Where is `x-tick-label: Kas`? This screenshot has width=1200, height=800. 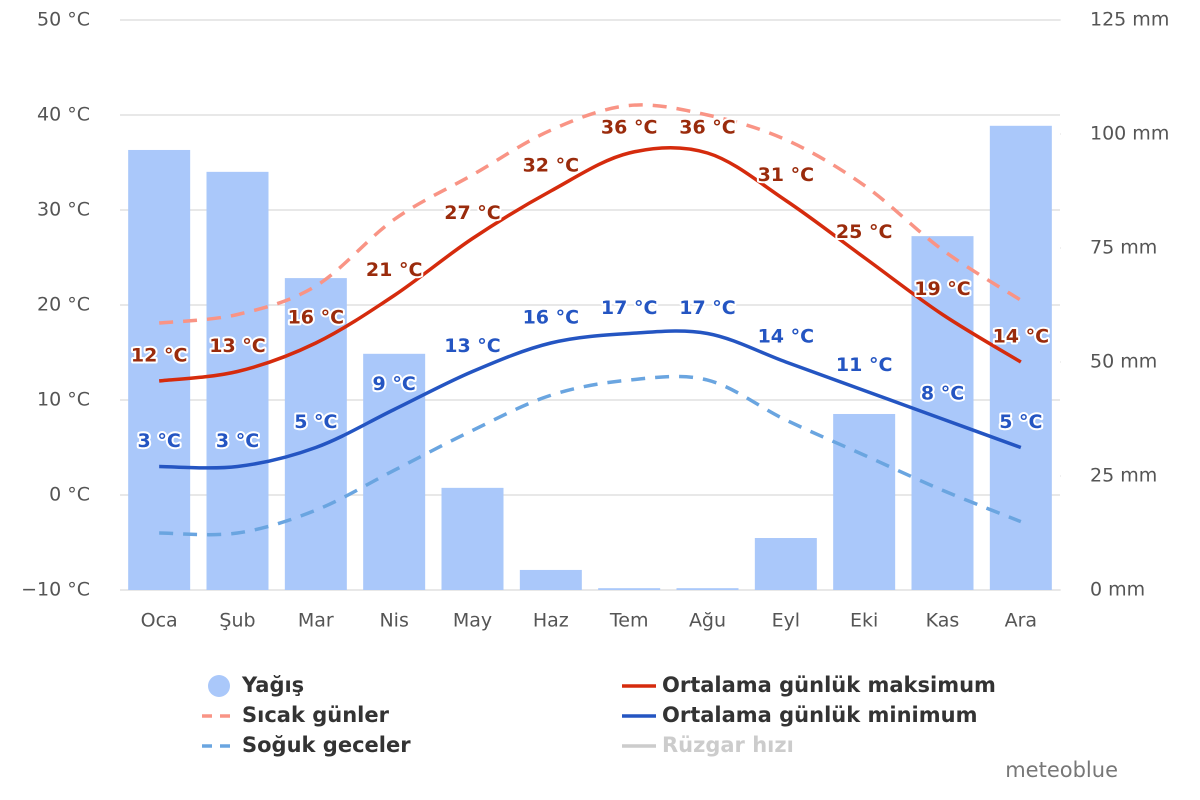 x-tick-label: Kas is located at coordinates (943, 621).